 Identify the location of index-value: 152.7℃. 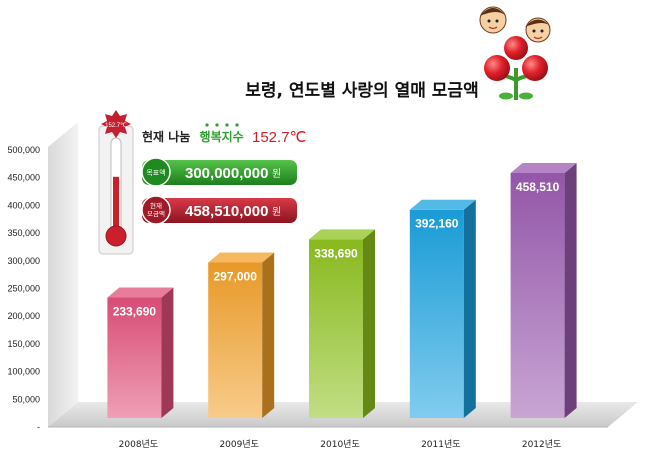
(279, 137).